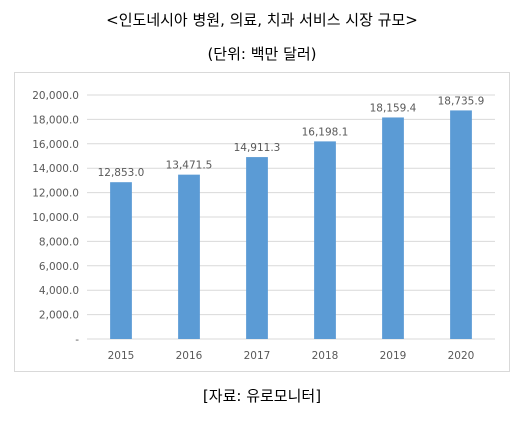 Image resolution: width=524 pixels, height=434 pixels. Describe the element at coordinates (189, 356) in the screenshot. I see `x-tick-label: 2016` at that location.